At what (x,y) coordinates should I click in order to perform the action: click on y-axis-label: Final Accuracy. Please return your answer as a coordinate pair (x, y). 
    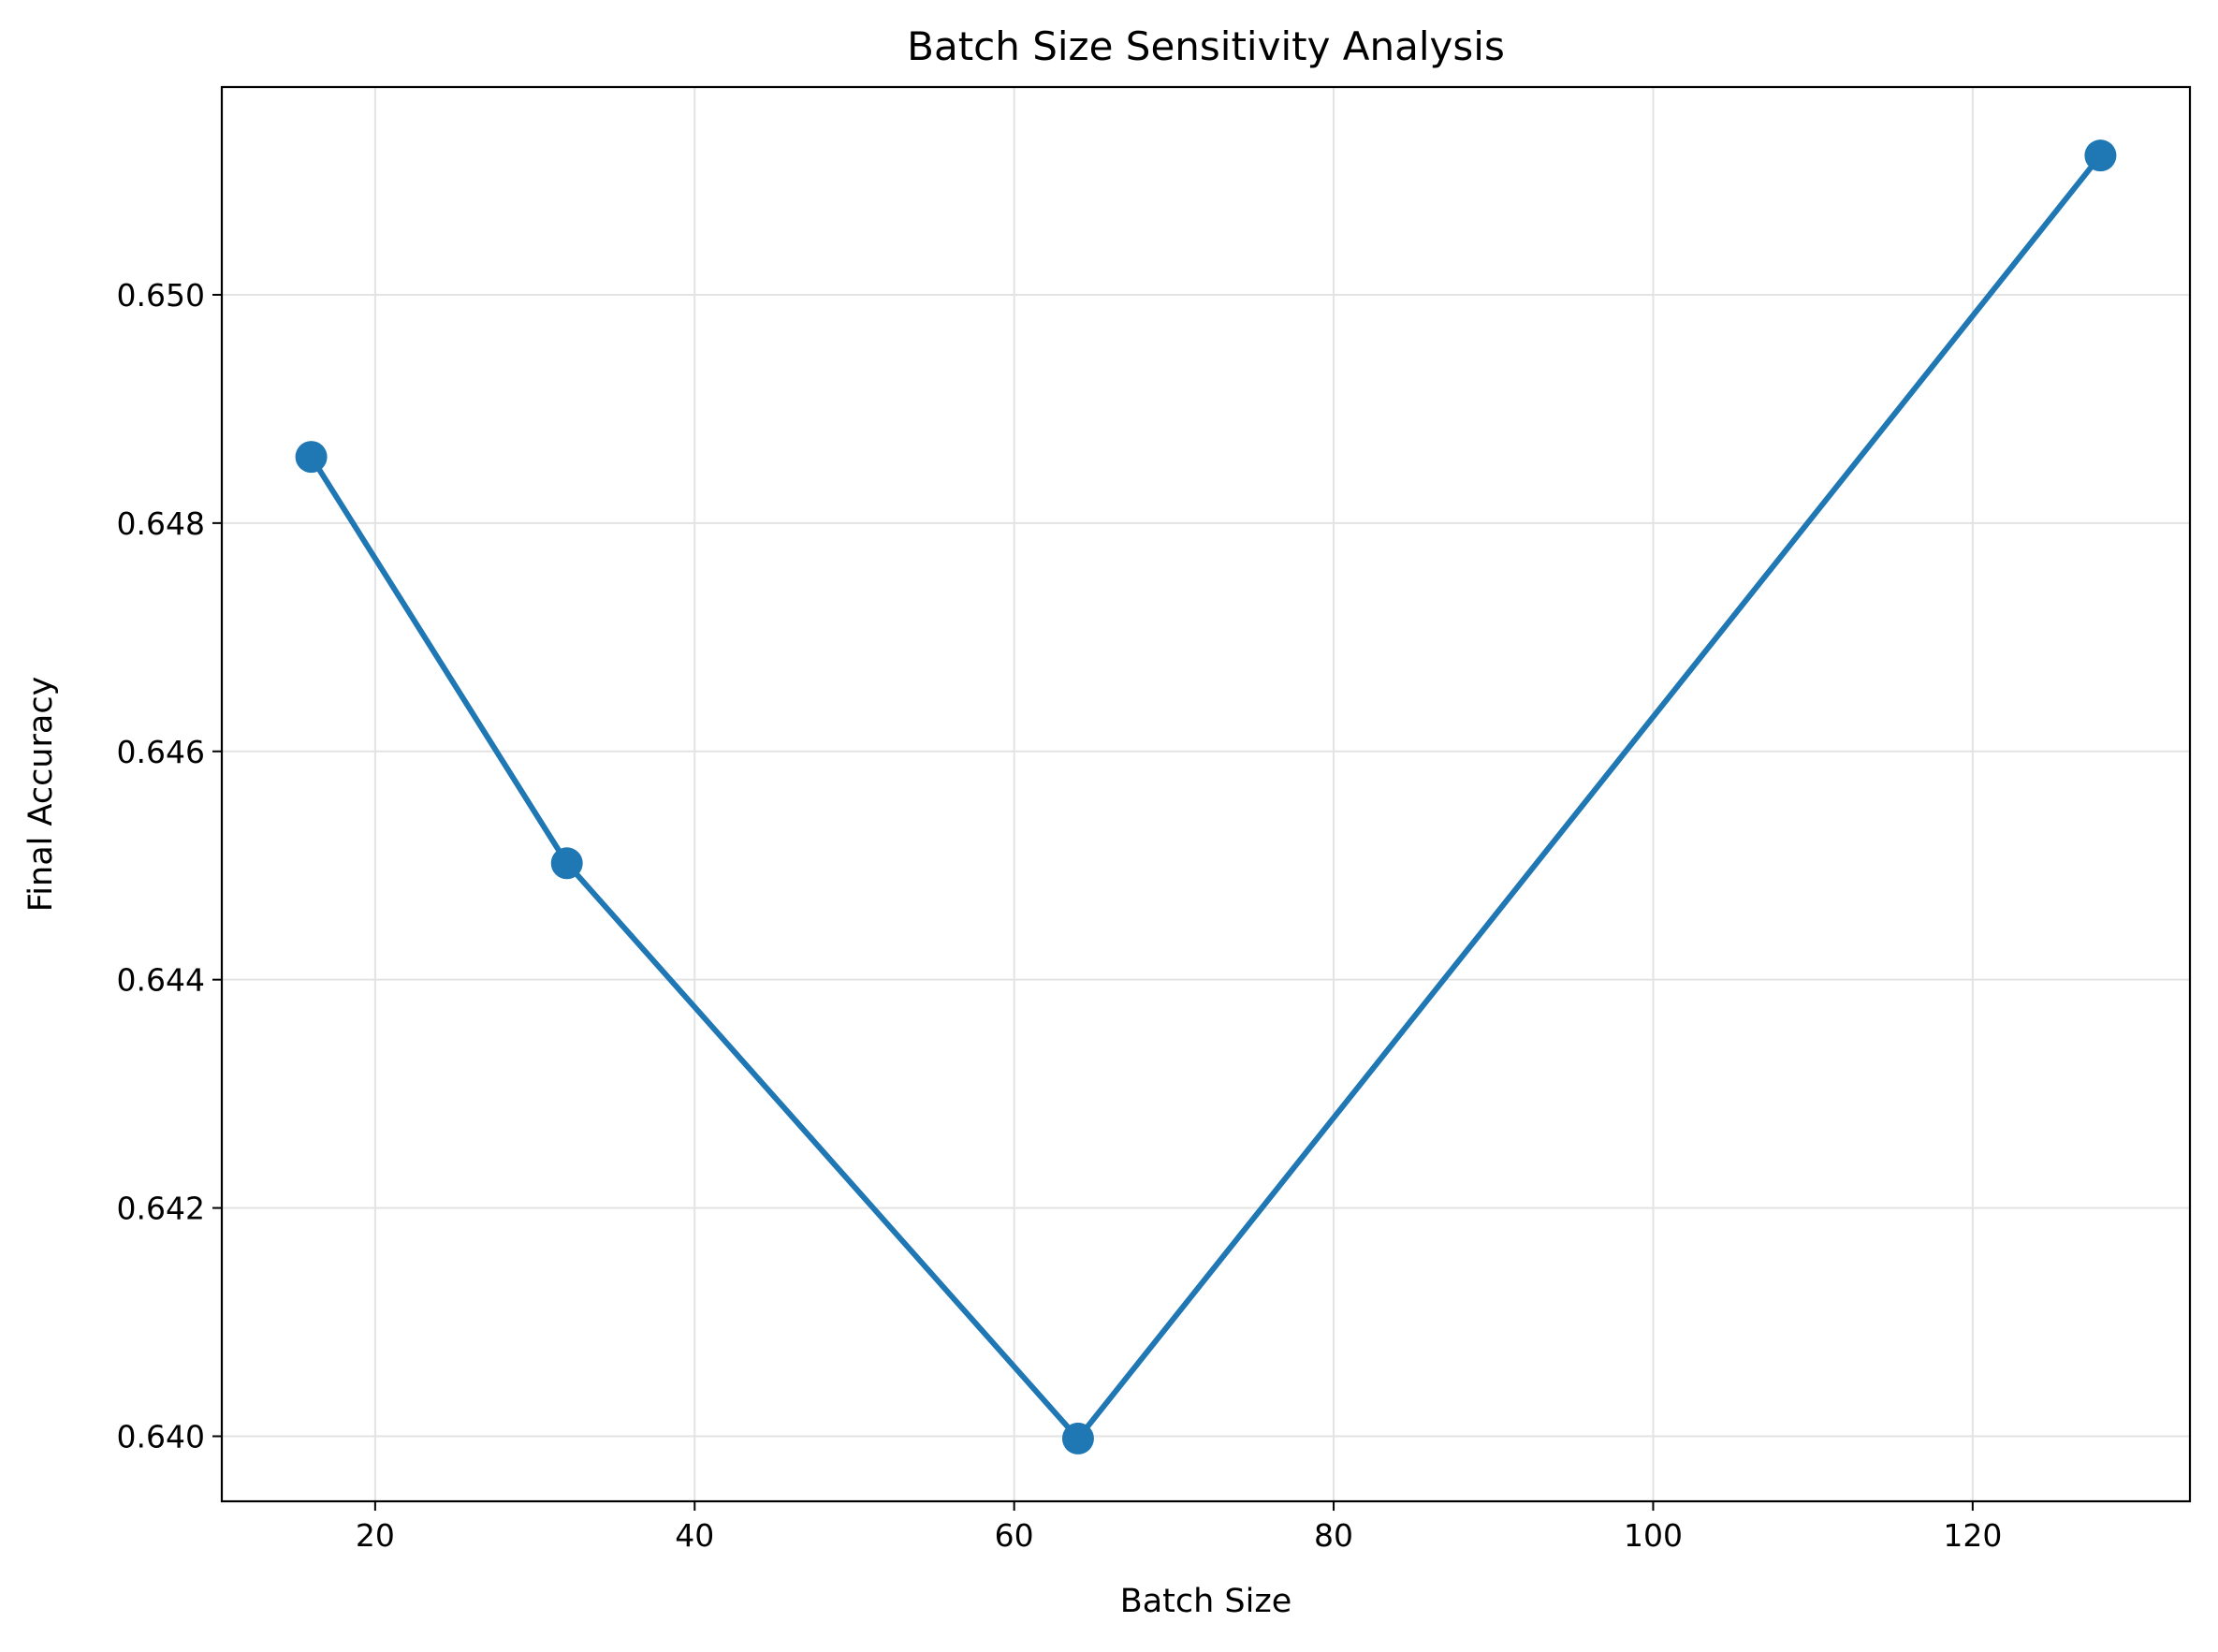
    Looking at the image, I should click on (41, 795).